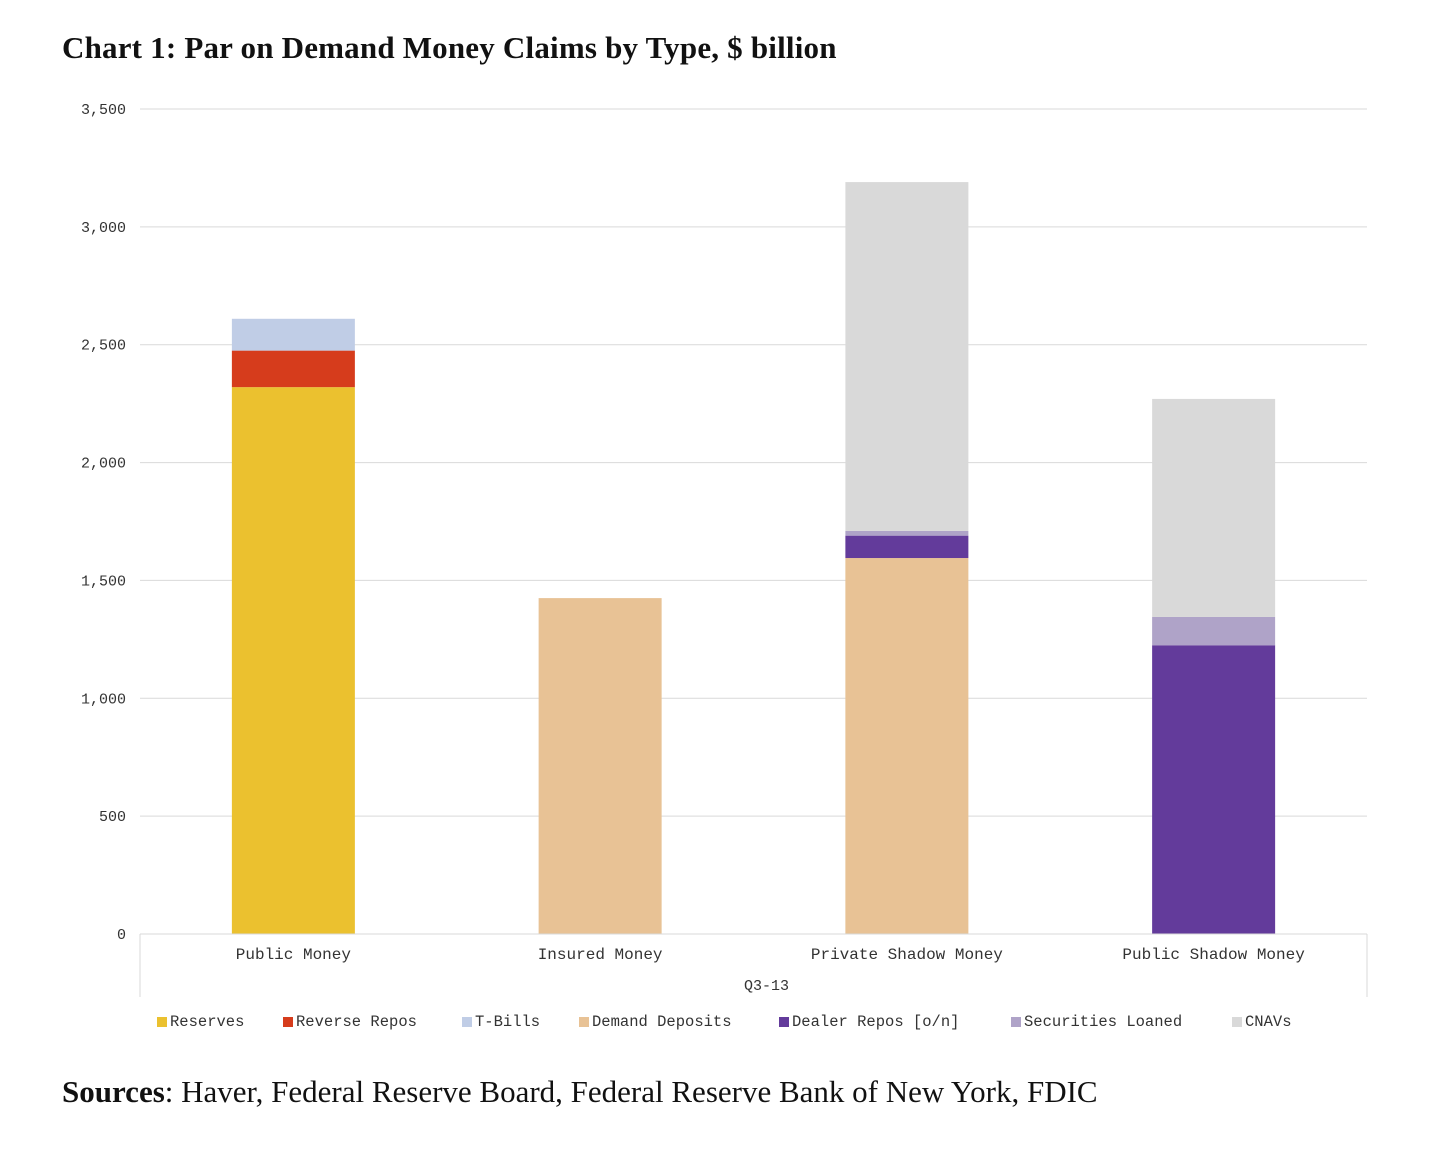  I want to click on y-tick-label: 2,500, so click(103, 346).